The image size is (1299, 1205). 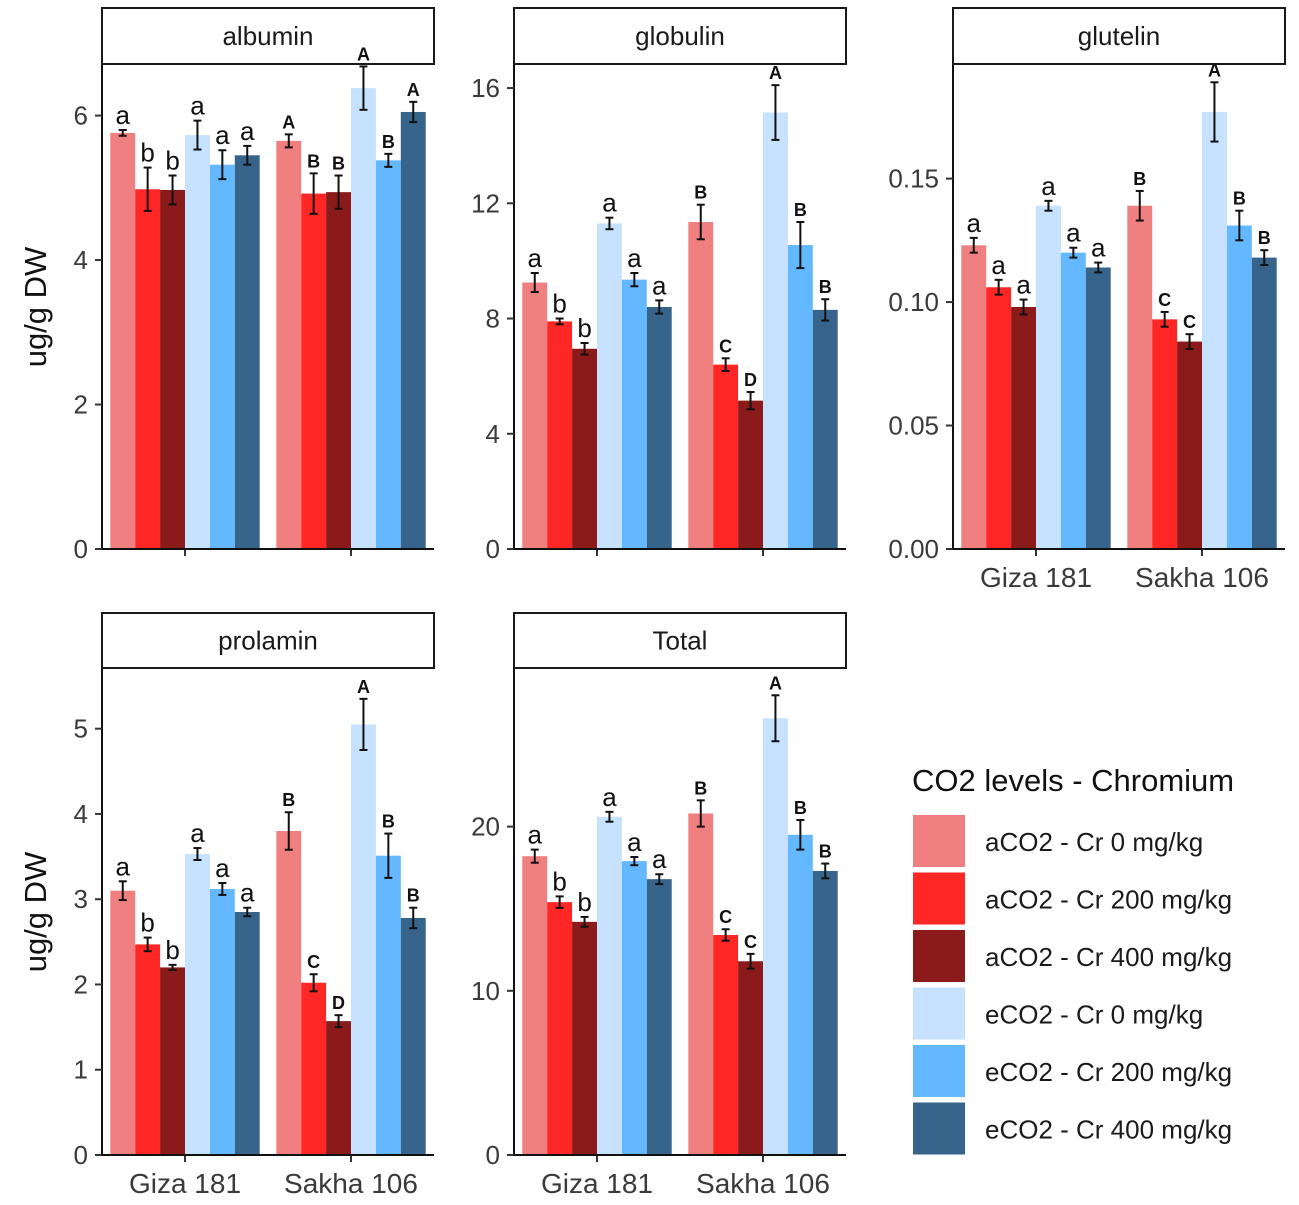 What do you see at coordinates (680, 640) in the screenshot?
I see `panel-strip` at bounding box center [680, 640].